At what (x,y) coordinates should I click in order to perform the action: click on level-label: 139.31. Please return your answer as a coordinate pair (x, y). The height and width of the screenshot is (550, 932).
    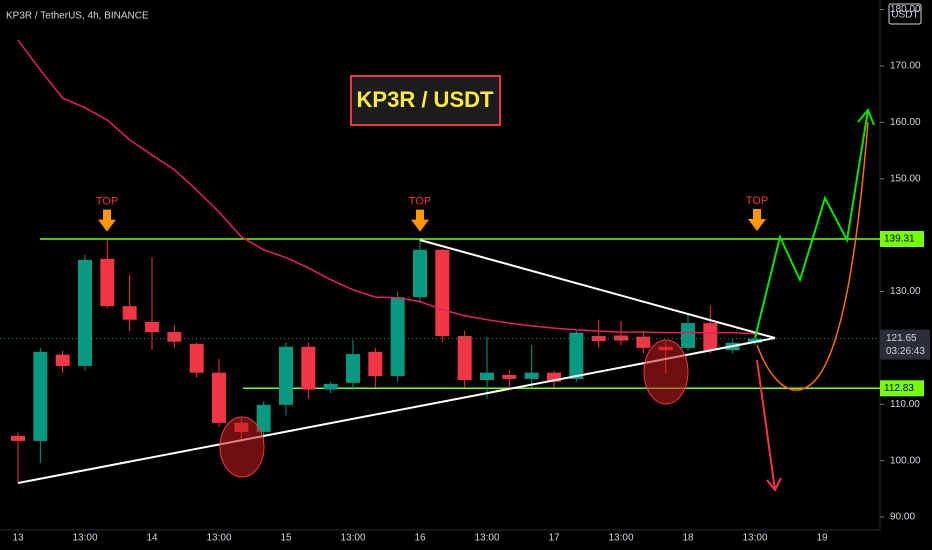
    Looking at the image, I should click on (899, 239).